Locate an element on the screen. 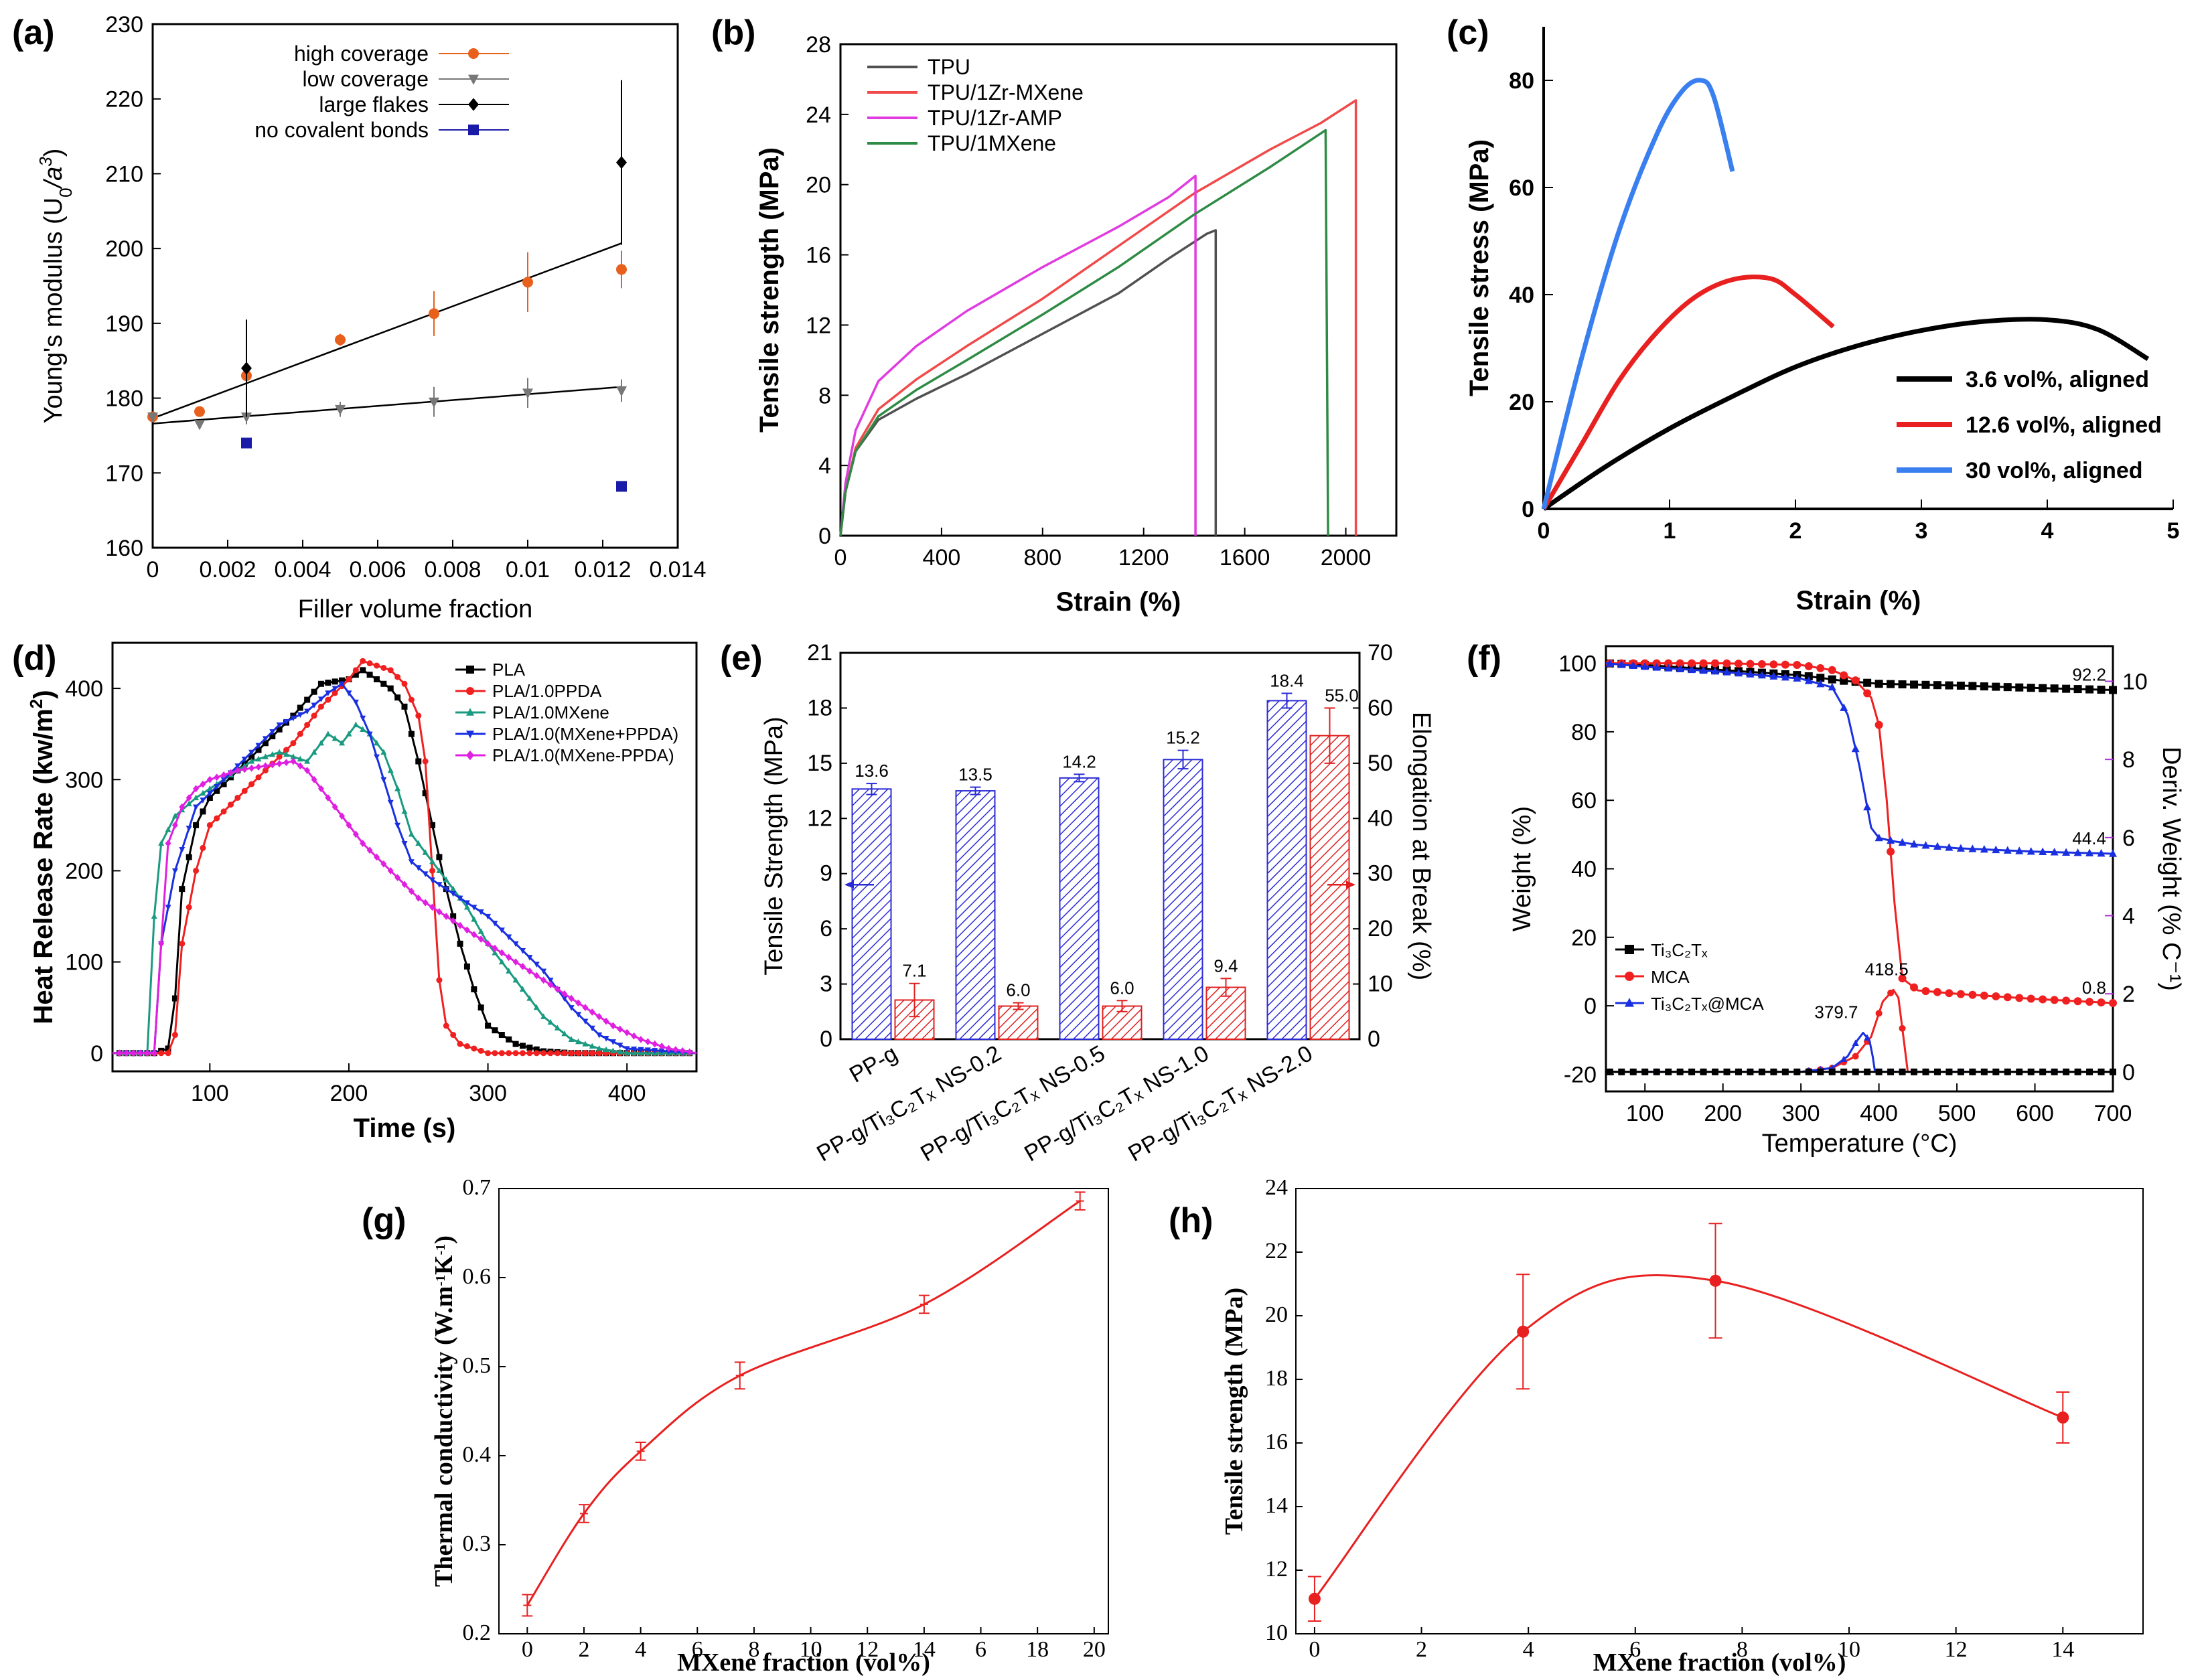  y-tick-label: 3 is located at coordinates (826, 984).